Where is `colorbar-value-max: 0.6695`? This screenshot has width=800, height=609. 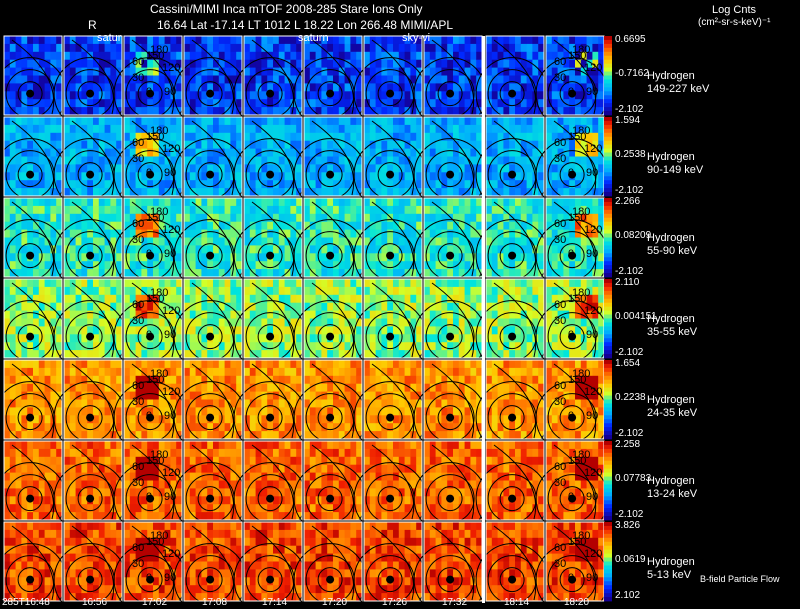 colorbar-value-max: 0.6695 is located at coordinates (630, 39).